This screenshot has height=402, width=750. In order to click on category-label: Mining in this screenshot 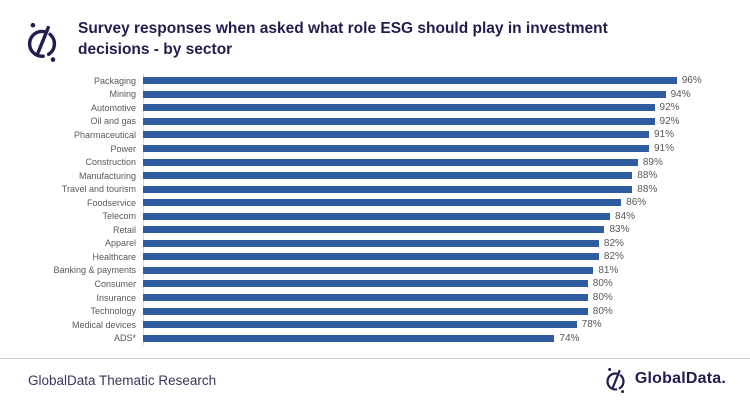, I will do `click(122, 94)`.